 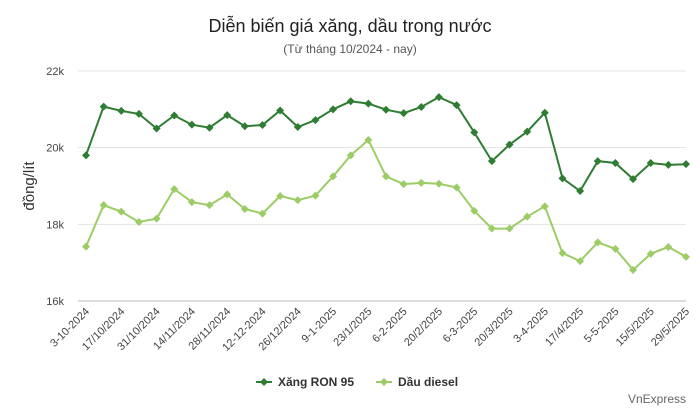 I want to click on x-tick-label: 17/4/2025, so click(x=564, y=327).